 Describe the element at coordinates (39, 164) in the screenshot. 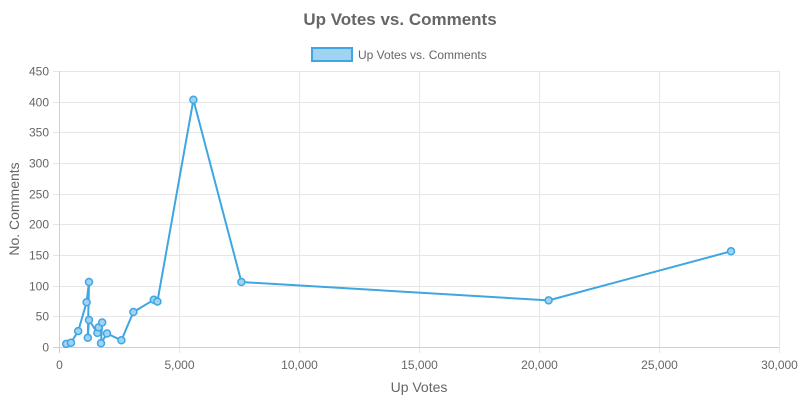

I see `y-tick-label: 300` at that location.